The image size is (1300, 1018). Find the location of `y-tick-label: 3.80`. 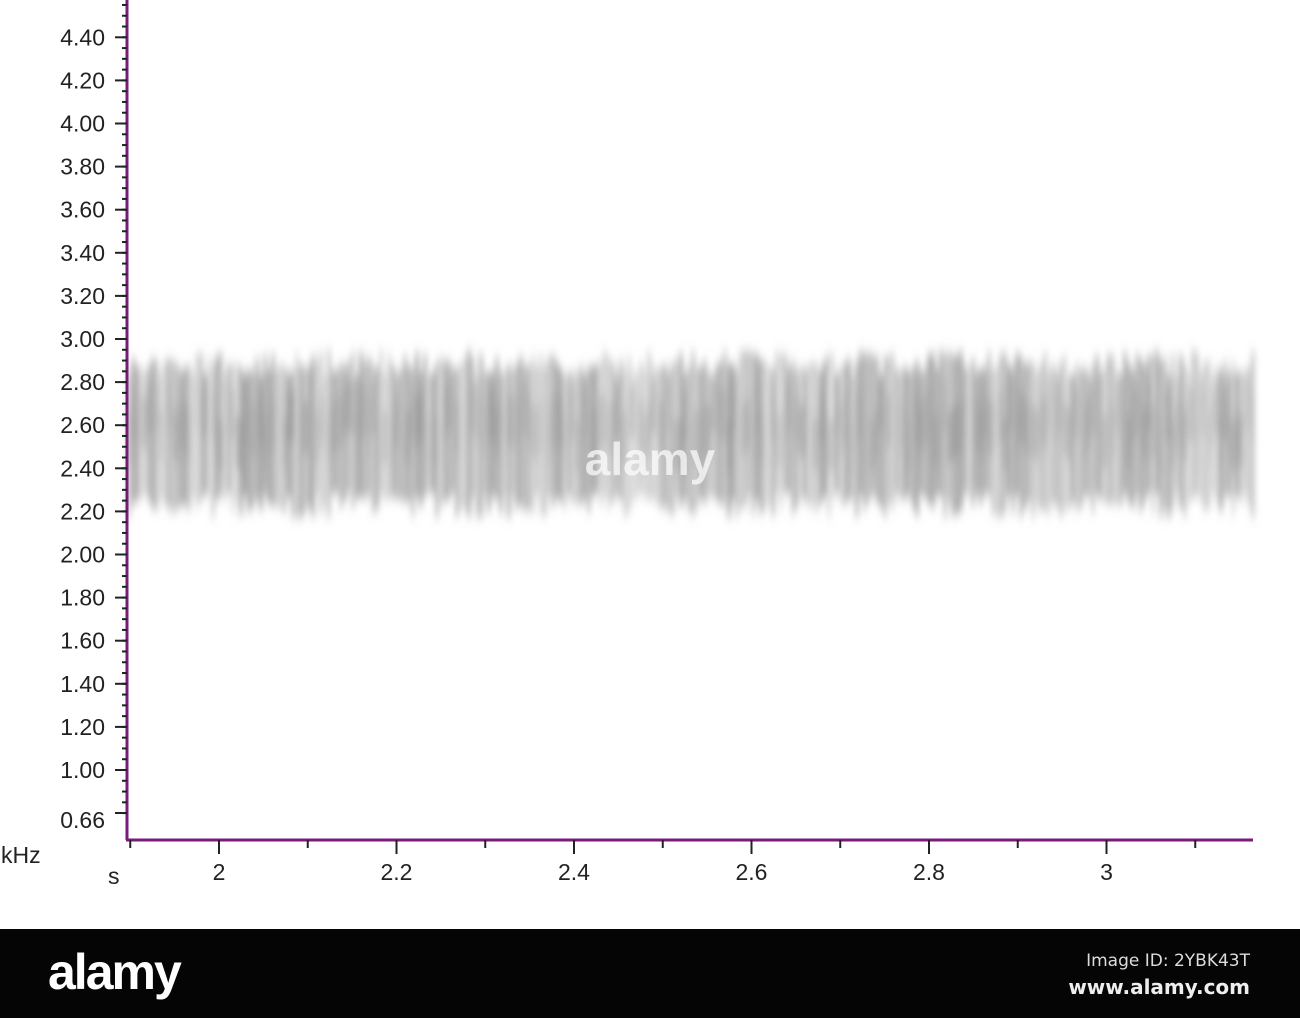

y-tick-label: 3.80 is located at coordinates (82, 167).